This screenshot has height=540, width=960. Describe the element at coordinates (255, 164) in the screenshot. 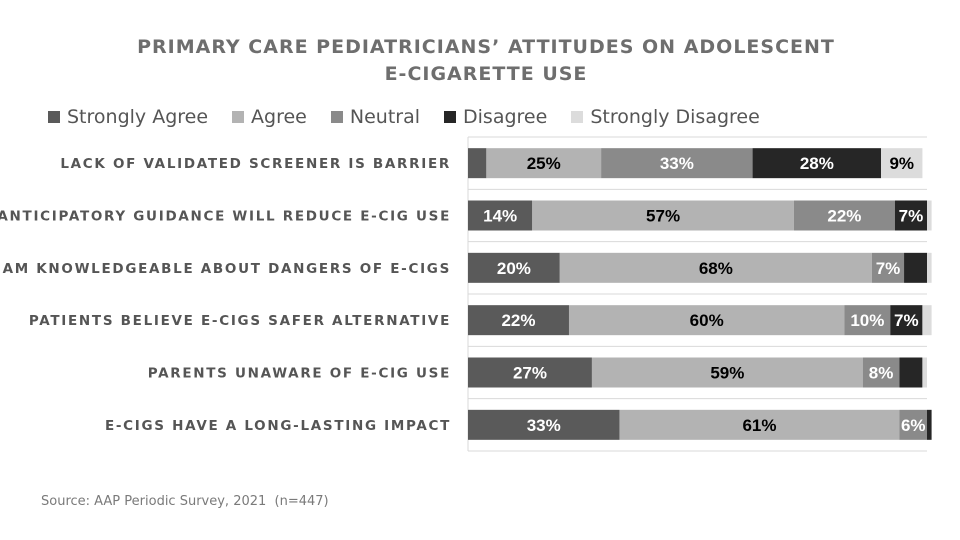

I see `category-label: LACK OF VALIDATED SCREENER IS BARRIER` at that location.